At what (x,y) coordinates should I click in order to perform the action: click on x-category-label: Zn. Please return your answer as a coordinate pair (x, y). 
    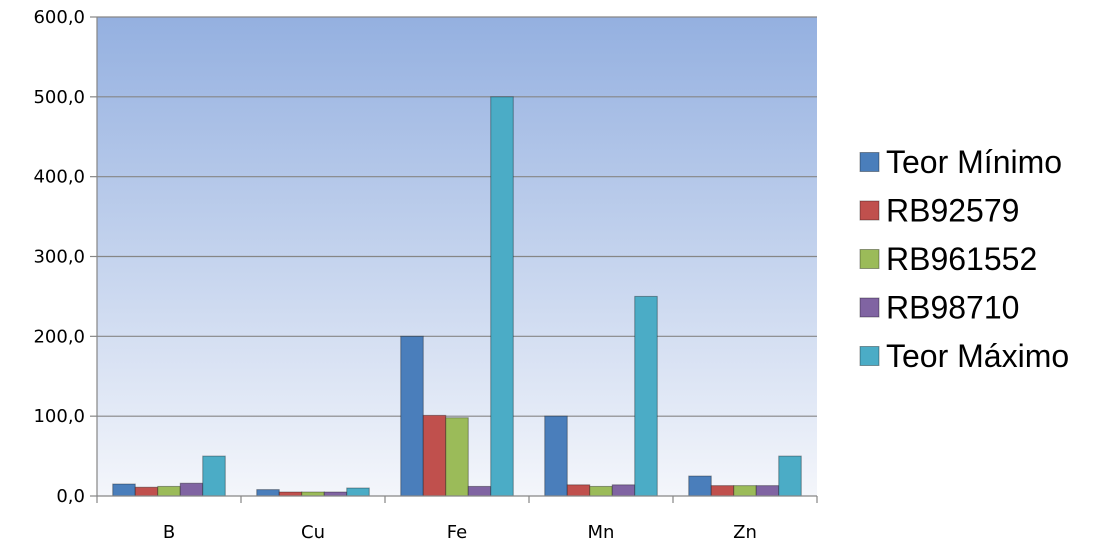
    Looking at the image, I should click on (745, 532).